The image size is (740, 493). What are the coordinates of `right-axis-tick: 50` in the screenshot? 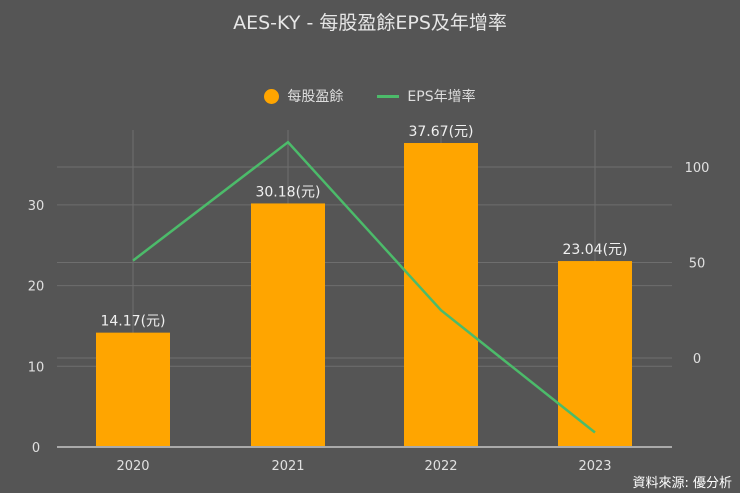 It's located at (697, 264).